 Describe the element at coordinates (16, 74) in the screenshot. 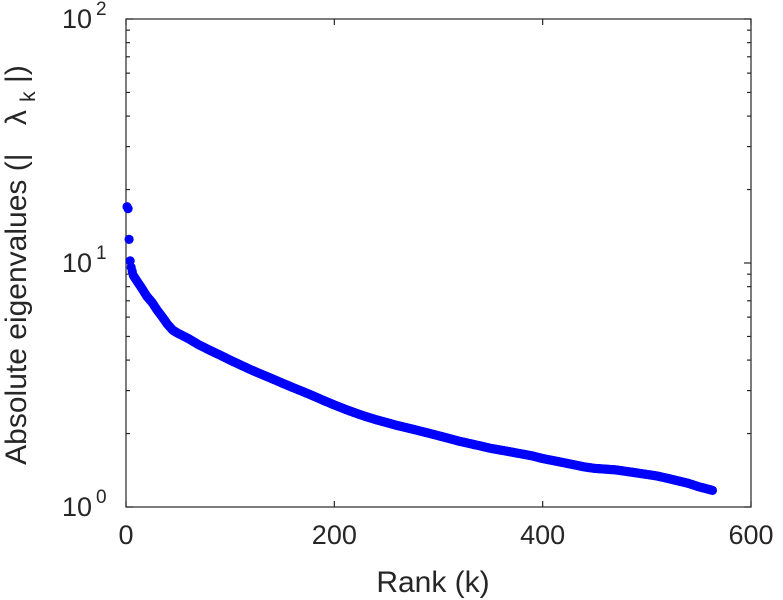

I see `y-axis-label-suffix: |)` at that location.